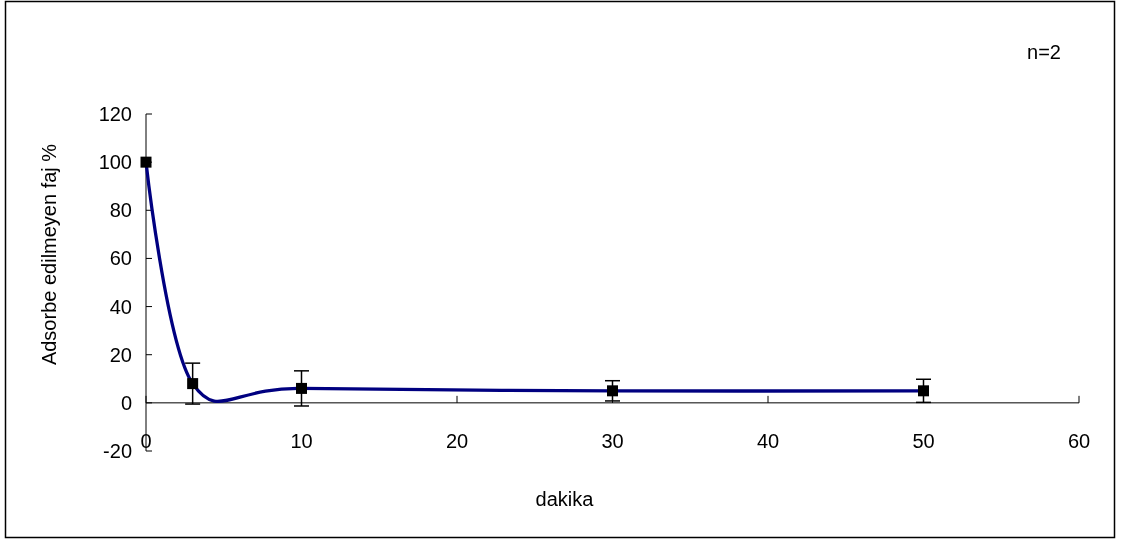 The width and height of the screenshot is (1122, 546). Describe the element at coordinates (120, 210) in the screenshot. I see `y-tick-label: 80` at that location.